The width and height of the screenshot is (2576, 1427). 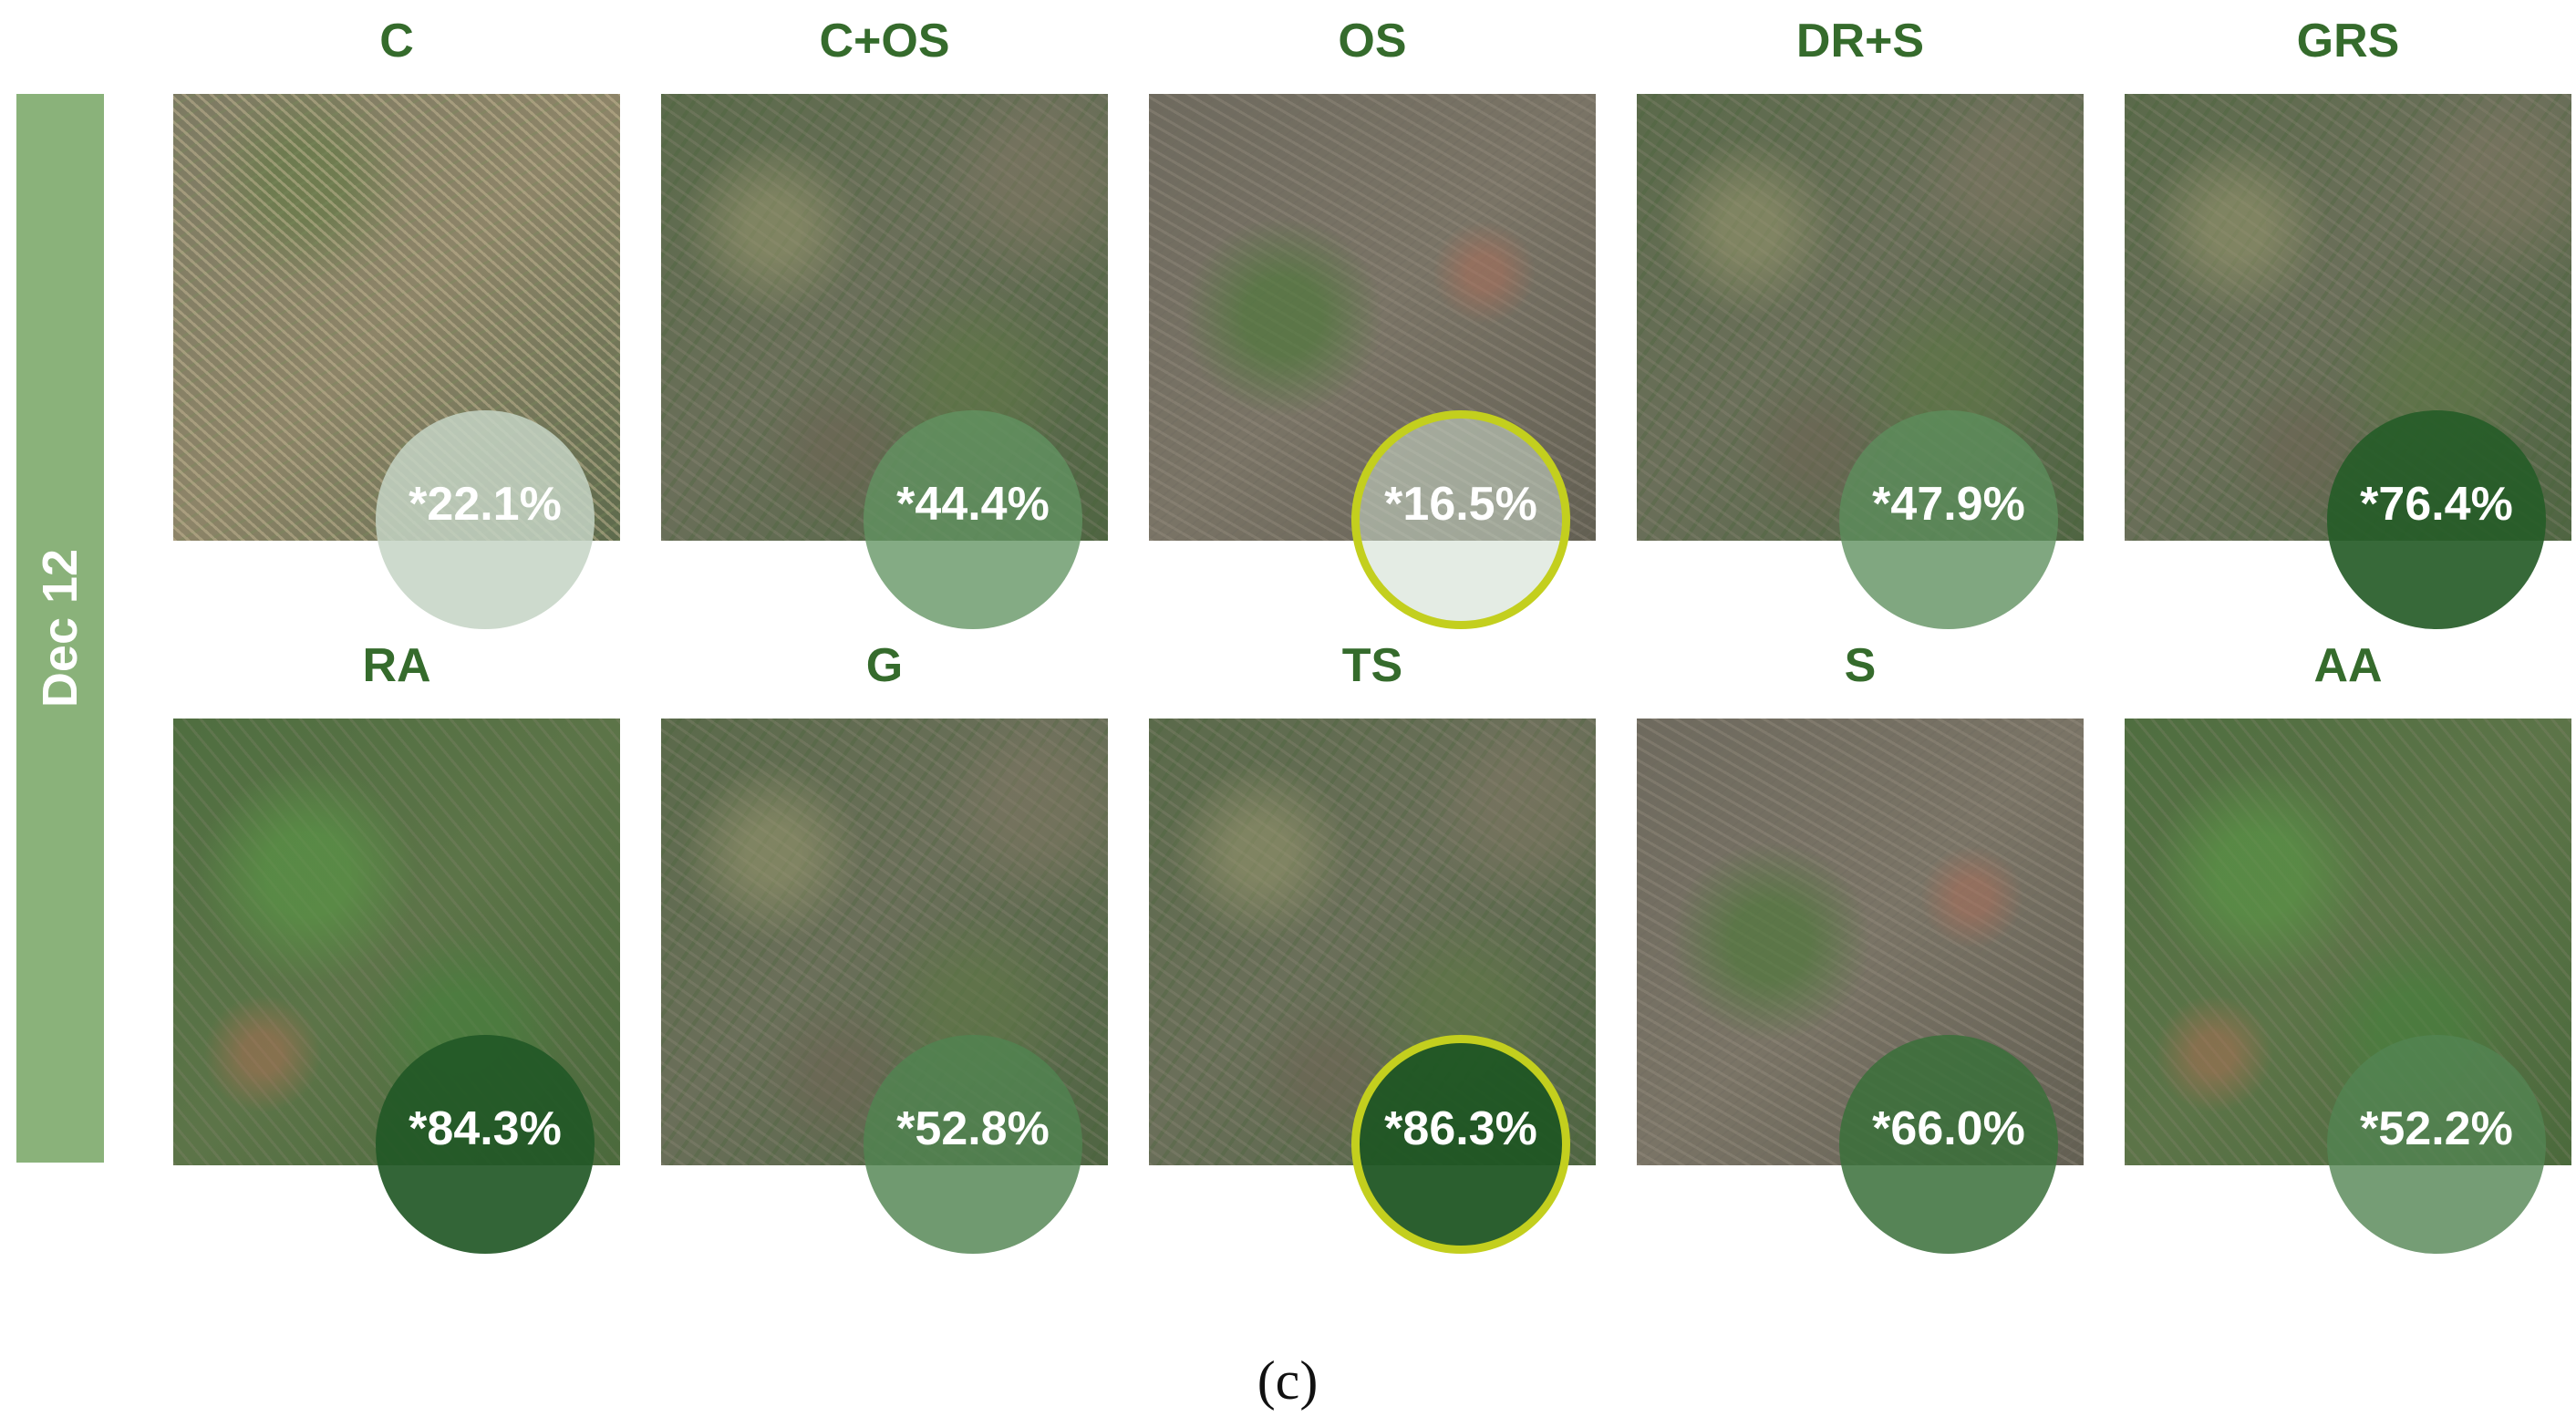 I want to click on figure-caption: (c), so click(x=1288, y=1381).